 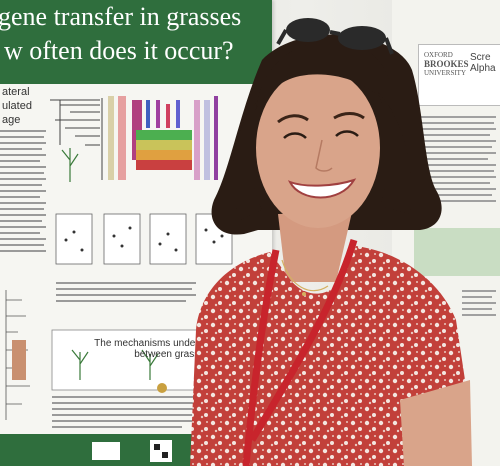 I want to click on sunglasses-on-head, so click(x=335, y=36).